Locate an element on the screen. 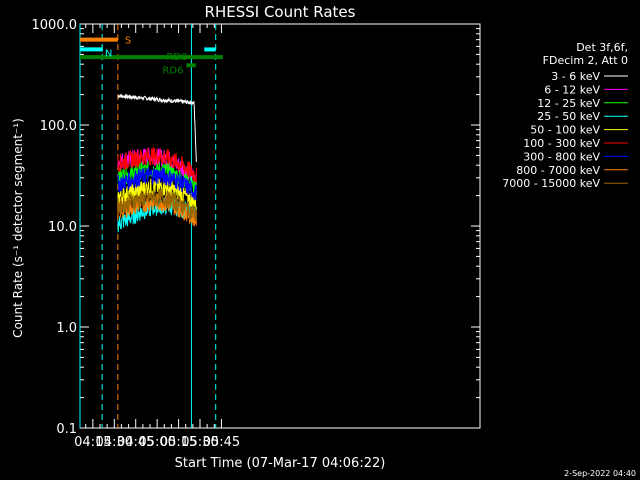 Image resolution: width=640 pixels, height=480 pixels. y-tick-label: 0.1 is located at coordinates (66, 429).